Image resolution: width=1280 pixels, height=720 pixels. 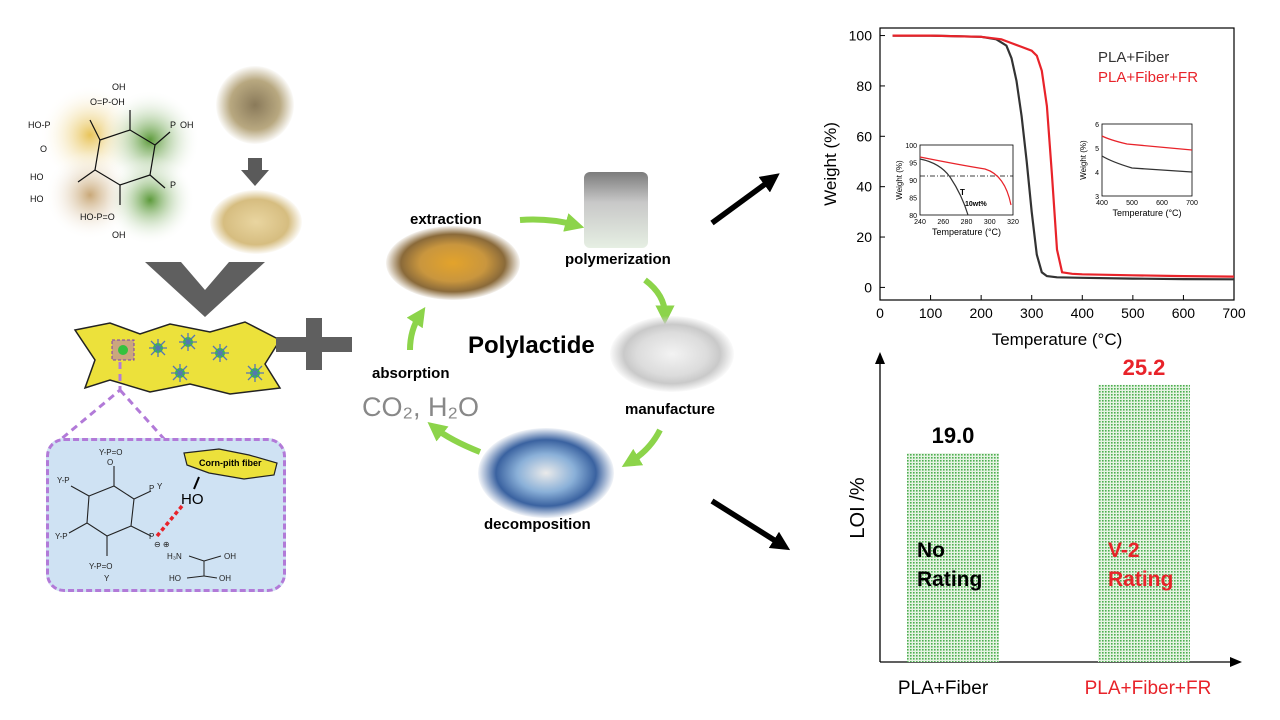 What do you see at coordinates (230, 463) in the screenshot?
I see `corn-pith-fiber-label: Corn-pith fiber` at bounding box center [230, 463].